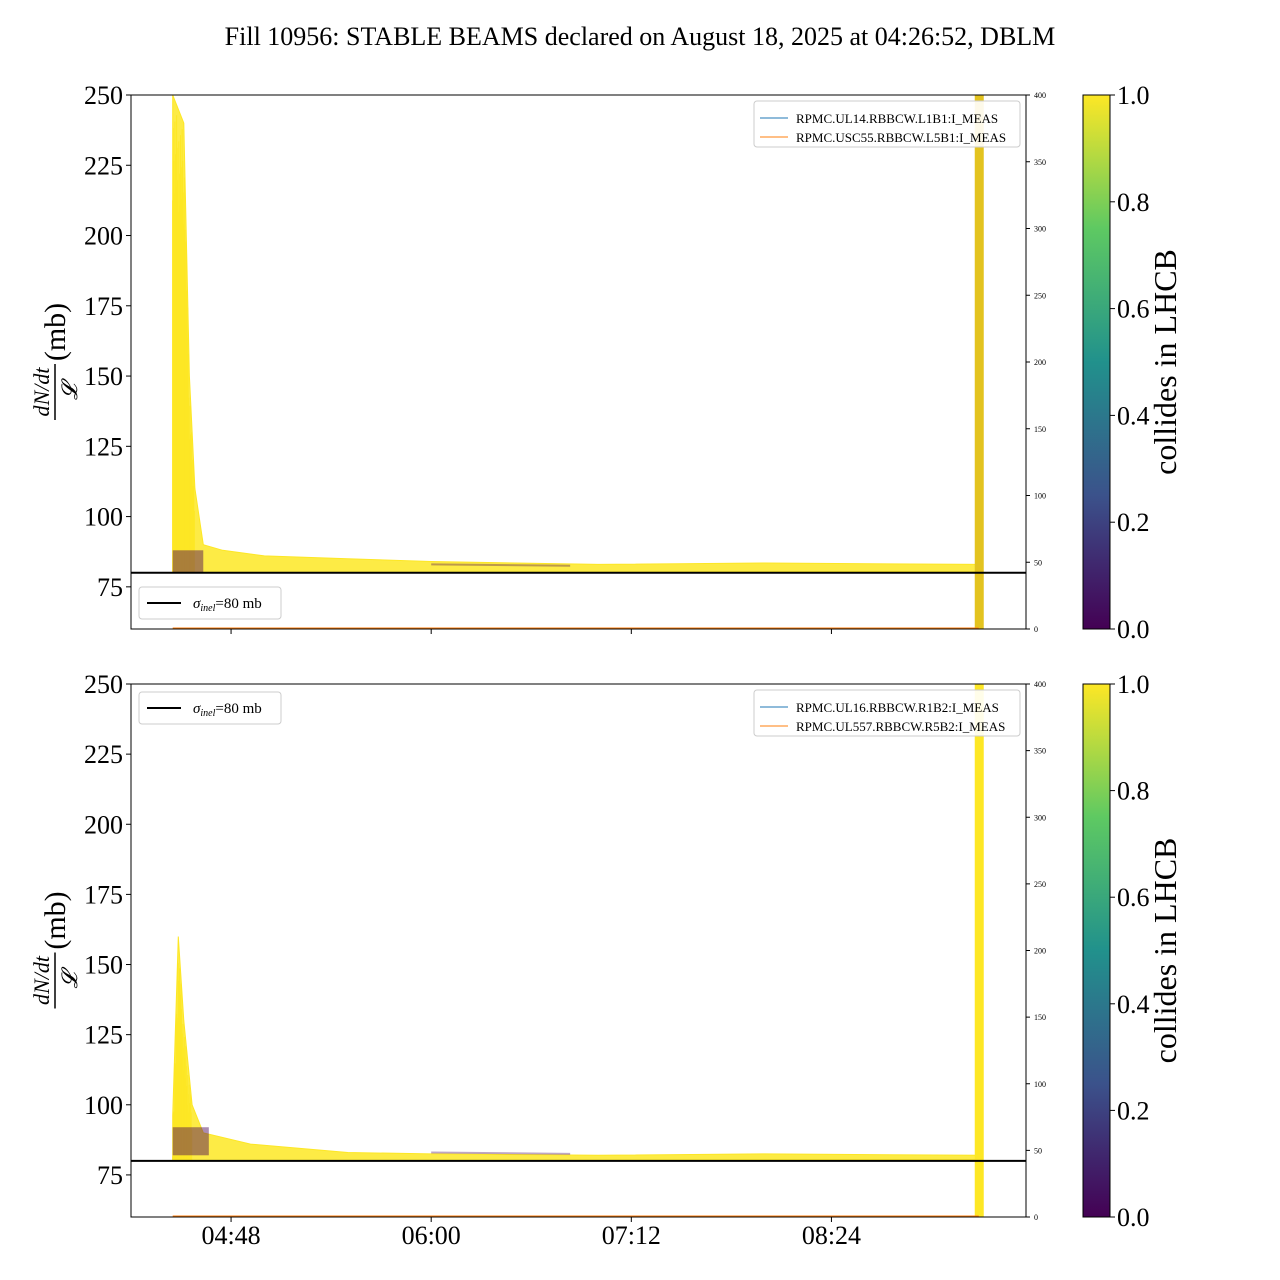  What do you see at coordinates (576, 1049) in the screenshot?
I see `data-envelope` at bounding box center [576, 1049].